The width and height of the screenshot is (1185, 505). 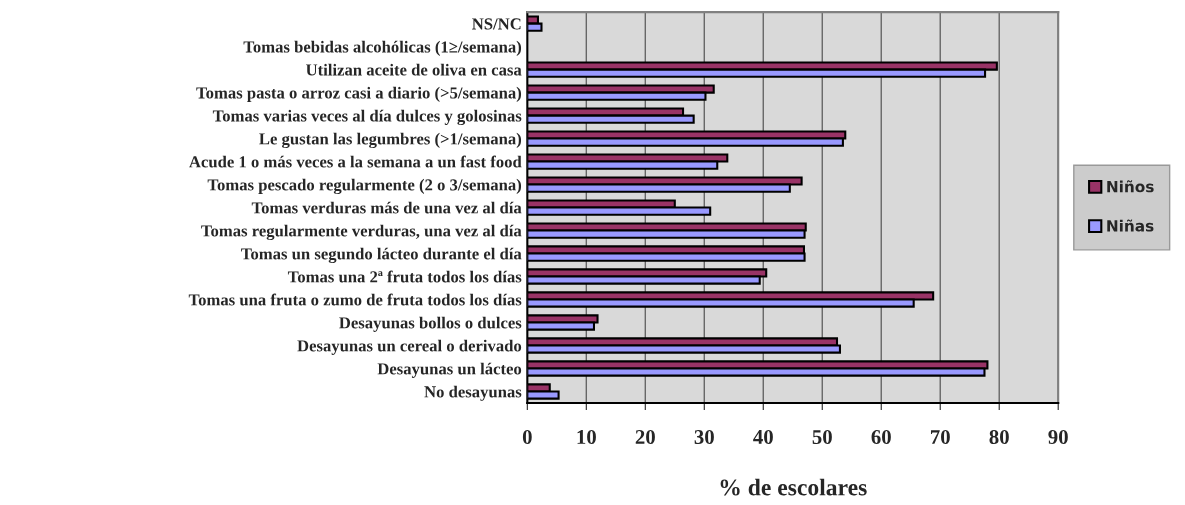 I want to click on y-tick-label: Tomas pescado regularmente (2 o 3/semana), so click(x=364, y=186).